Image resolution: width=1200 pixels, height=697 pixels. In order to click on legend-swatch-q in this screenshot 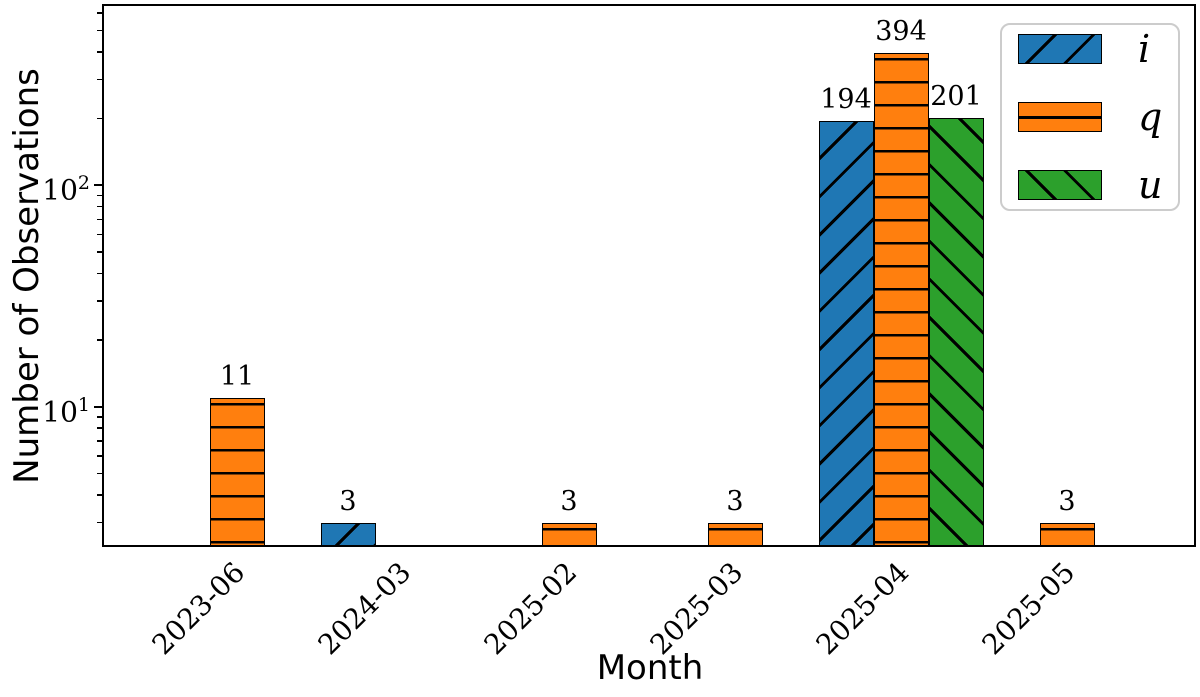, I will do `click(1060, 117)`.